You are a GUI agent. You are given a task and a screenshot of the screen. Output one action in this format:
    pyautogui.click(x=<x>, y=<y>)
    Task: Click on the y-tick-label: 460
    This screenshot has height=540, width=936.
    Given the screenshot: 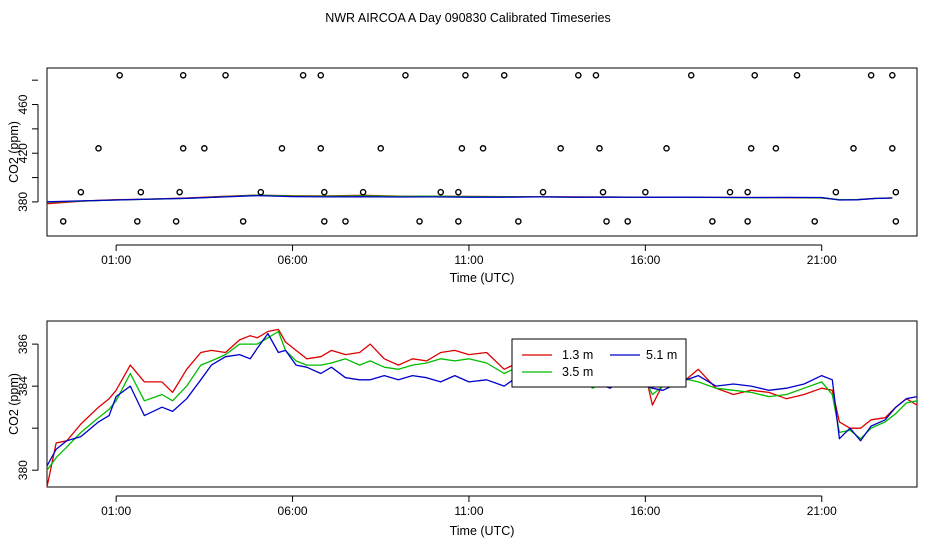 What is the action you would take?
    pyautogui.click(x=23, y=104)
    